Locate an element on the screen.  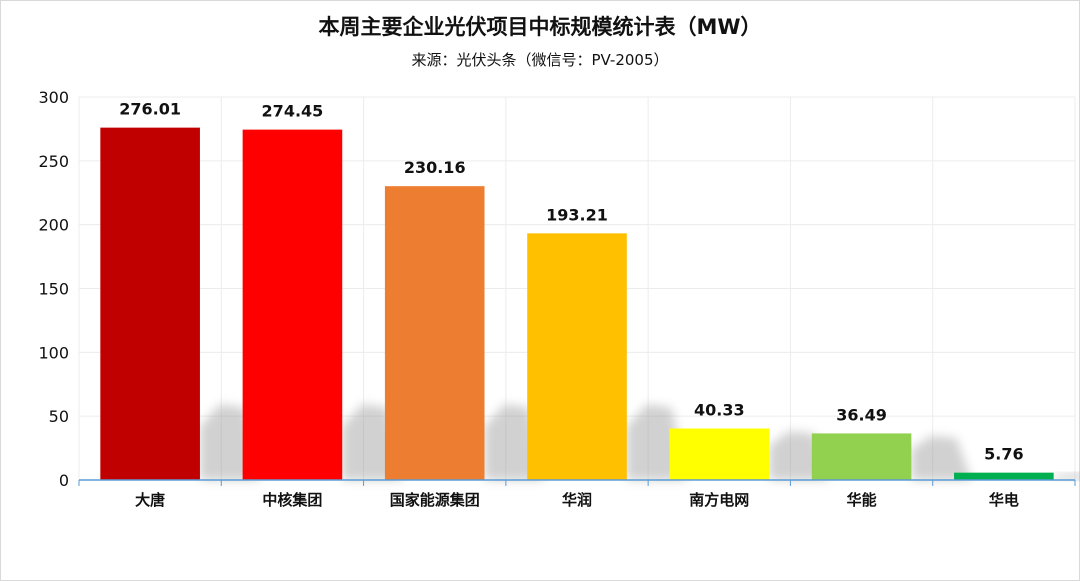
data-label: 230.16 is located at coordinates (435, 167).